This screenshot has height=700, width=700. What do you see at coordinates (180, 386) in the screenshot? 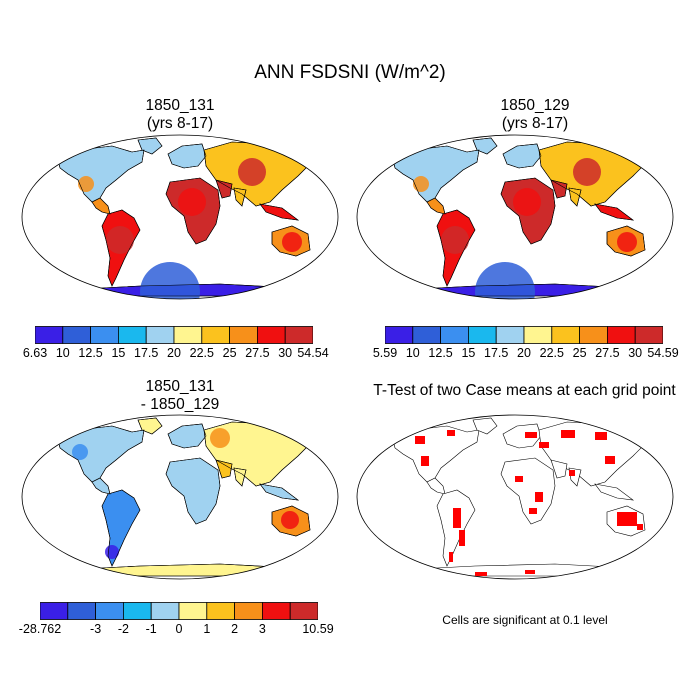
I see `panel-3-title-line1: 1850_131` at bounding box center [180, 386].